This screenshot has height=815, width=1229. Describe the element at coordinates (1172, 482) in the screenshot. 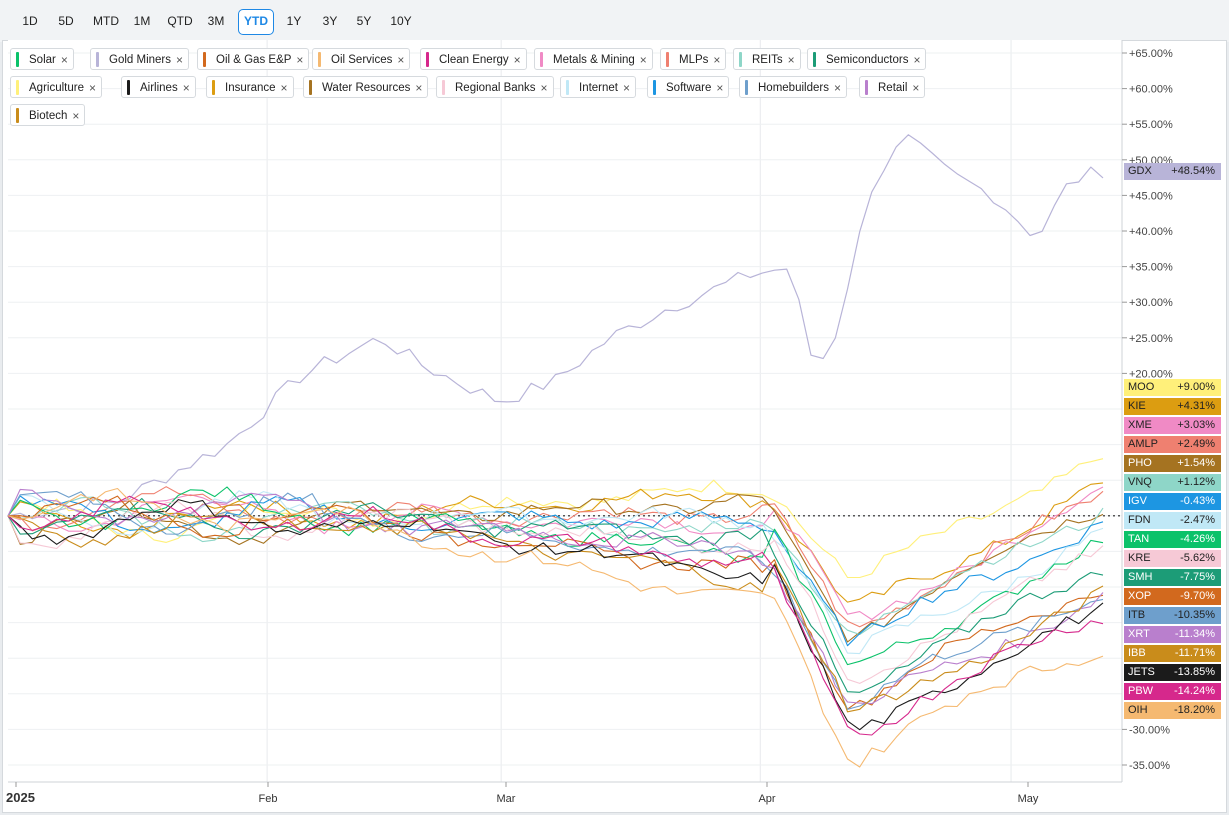

I see `value-tag-vnq: VNQ +1.12%` at that location.